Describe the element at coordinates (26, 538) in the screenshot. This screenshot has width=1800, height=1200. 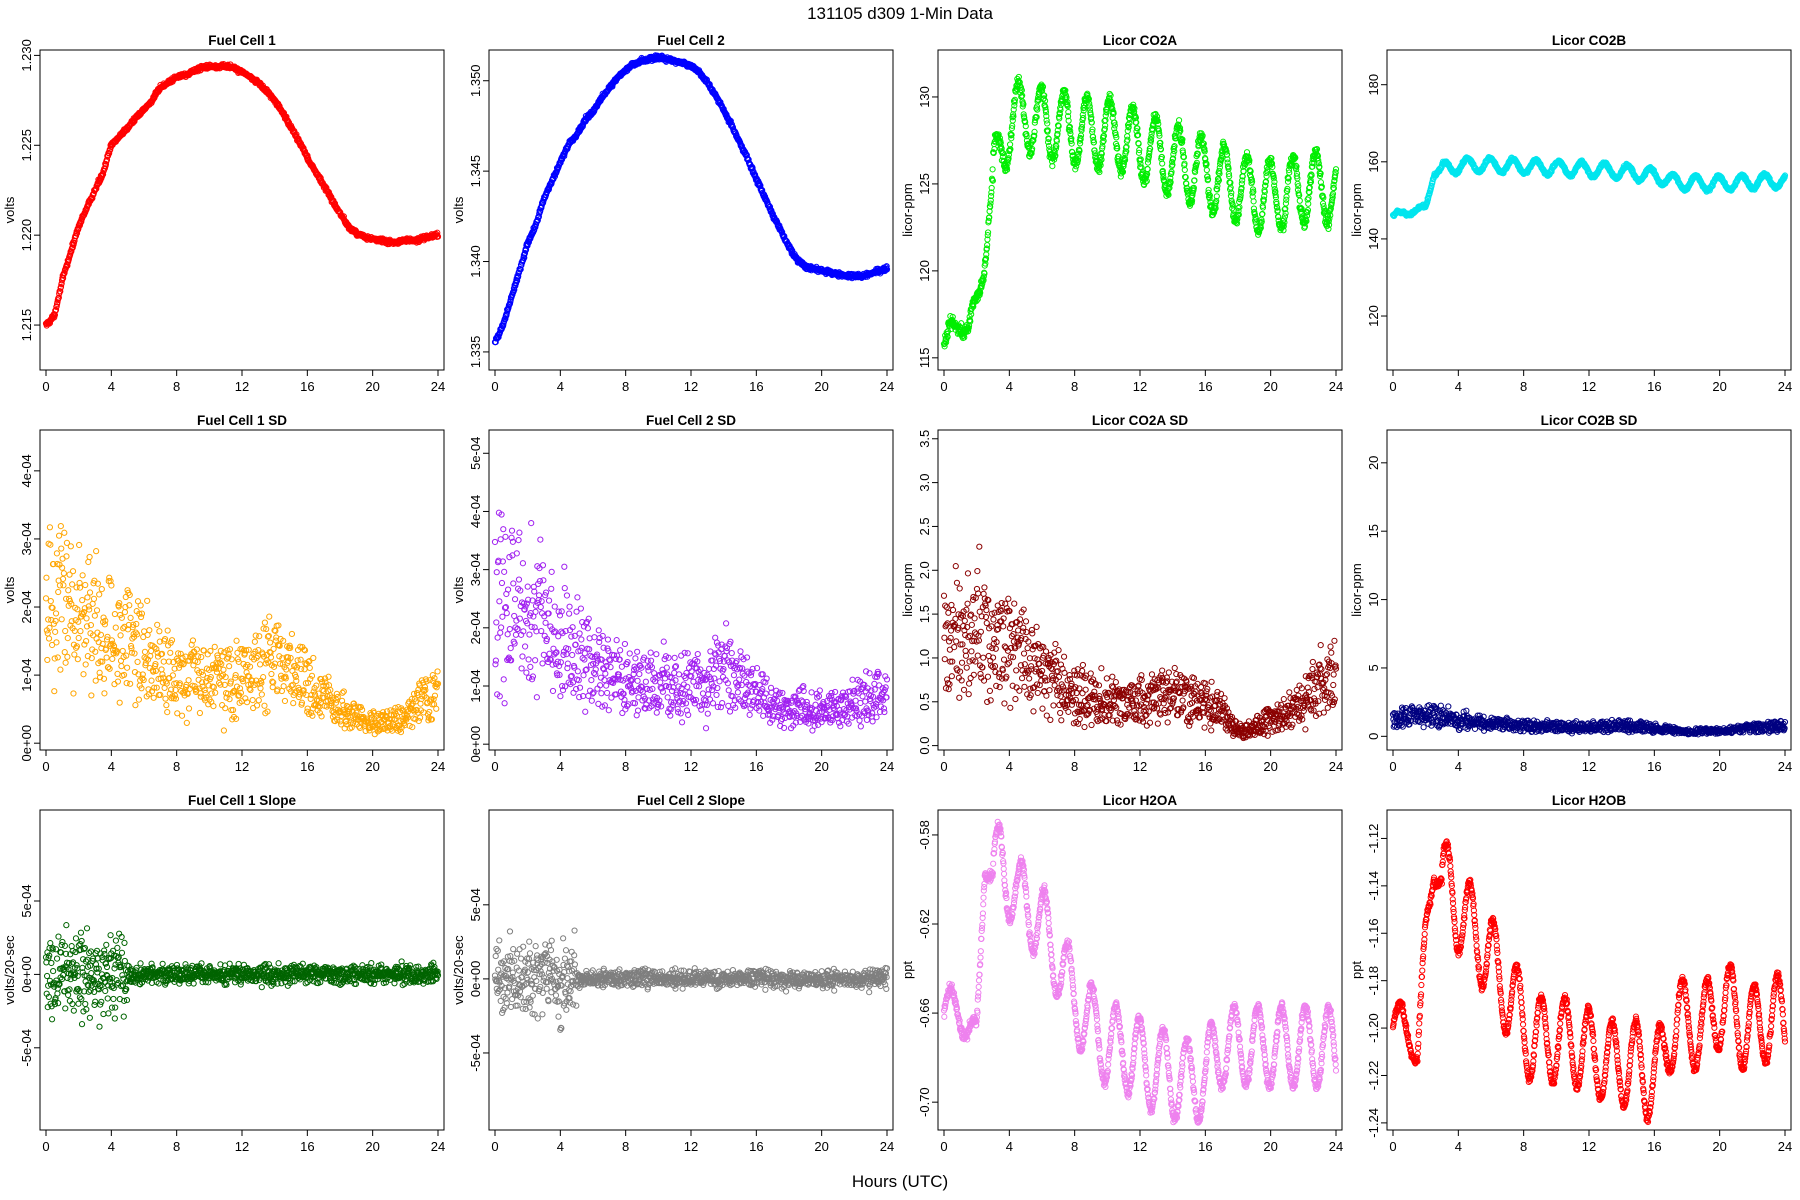
I see `y-tick-label: 3e-04` at that location.